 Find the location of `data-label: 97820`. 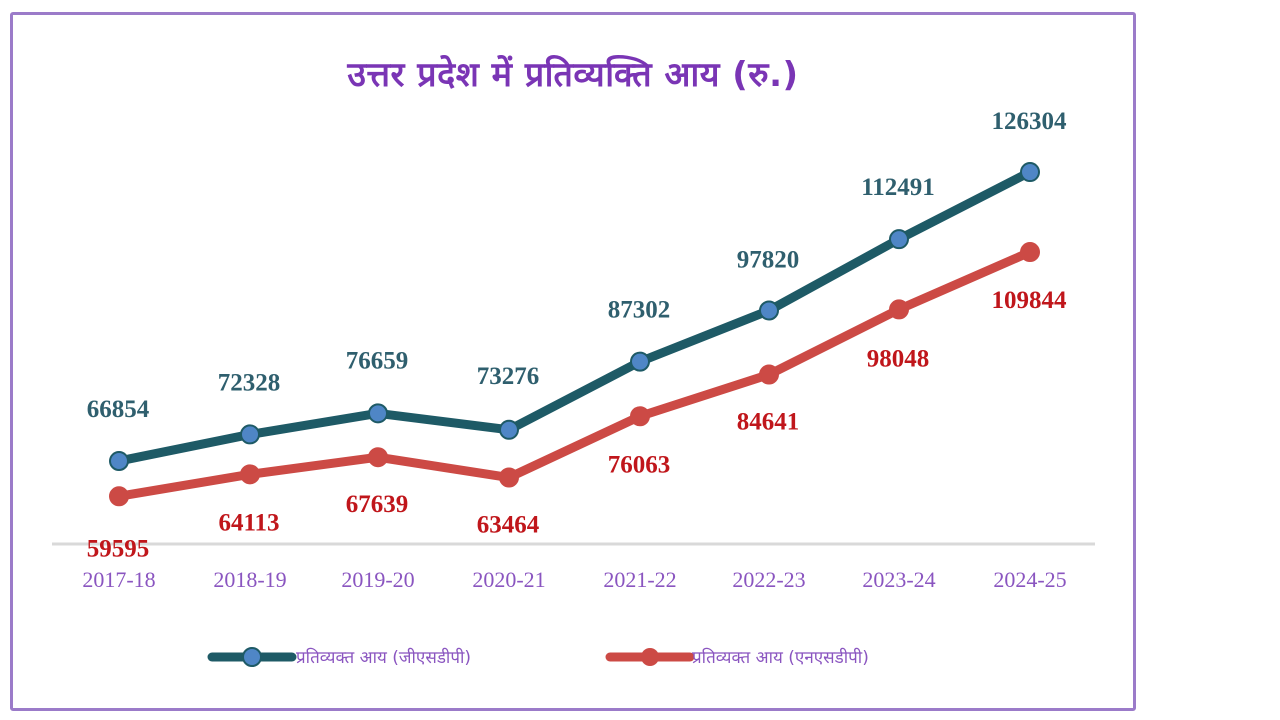

data-label: 97820 is located at coordinates (768, 259).